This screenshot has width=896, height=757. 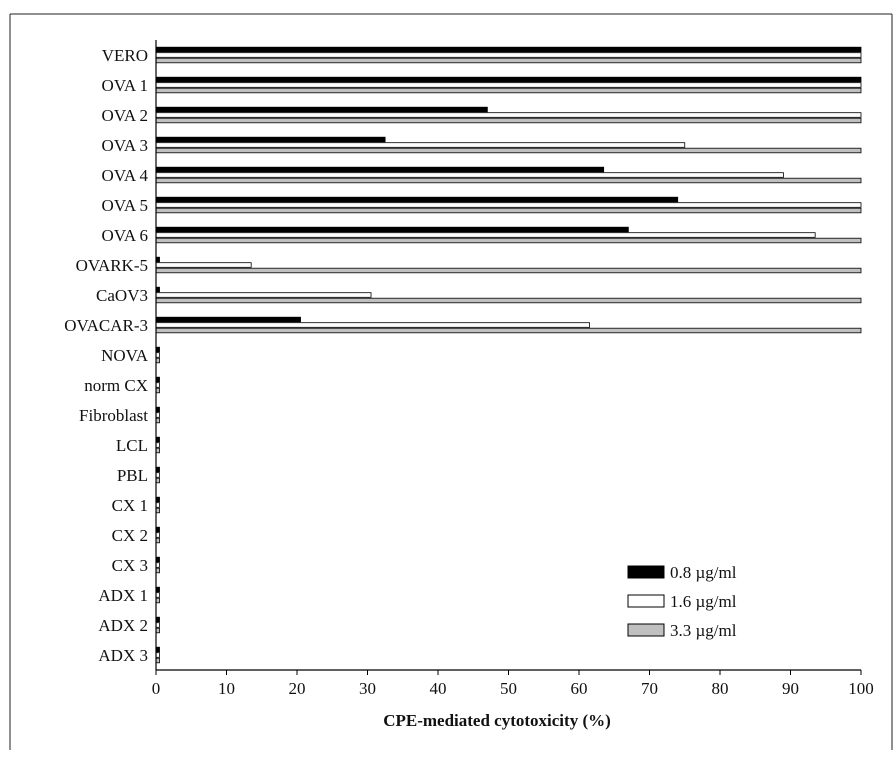 I want to click on category-label-norm-cx: norm CX, so click(x=116, y=385).